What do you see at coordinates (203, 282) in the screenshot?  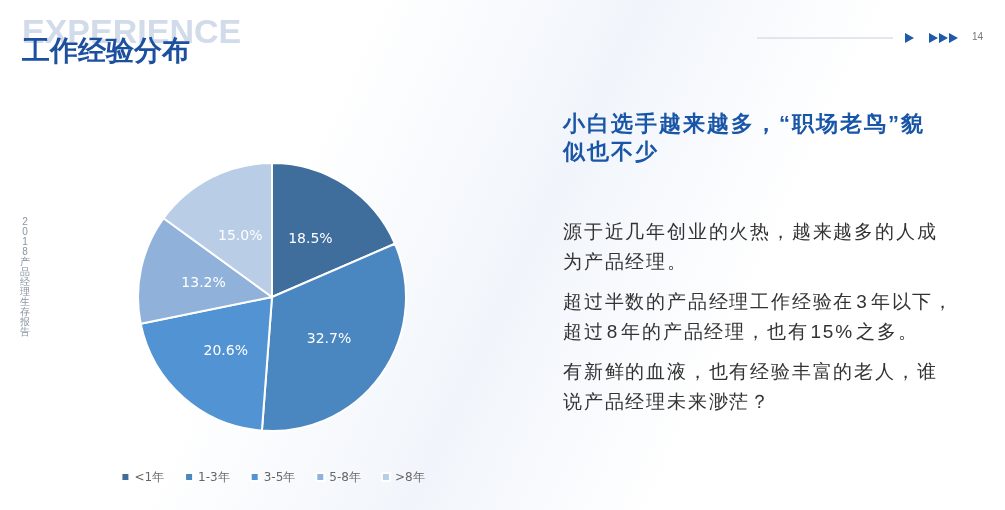 I see `data-label: 13.2%` at bounding box center [203, 282].